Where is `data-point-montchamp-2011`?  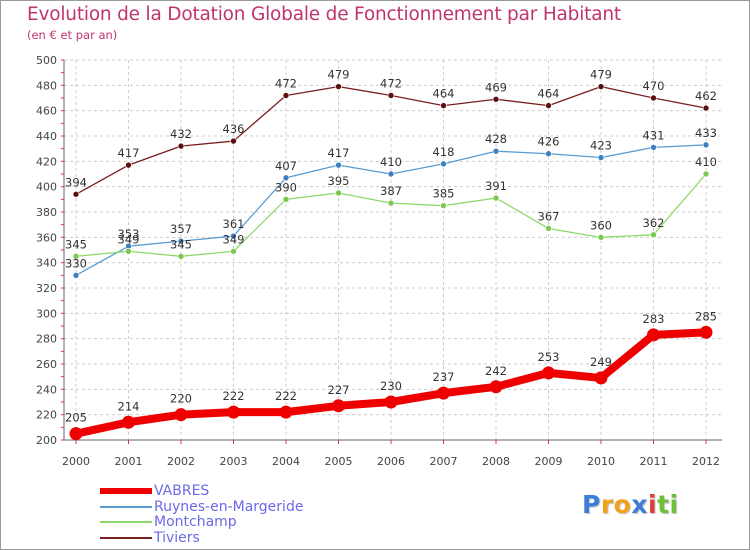
data-point-montchamp-2011 is located at coordinates (653, 235).